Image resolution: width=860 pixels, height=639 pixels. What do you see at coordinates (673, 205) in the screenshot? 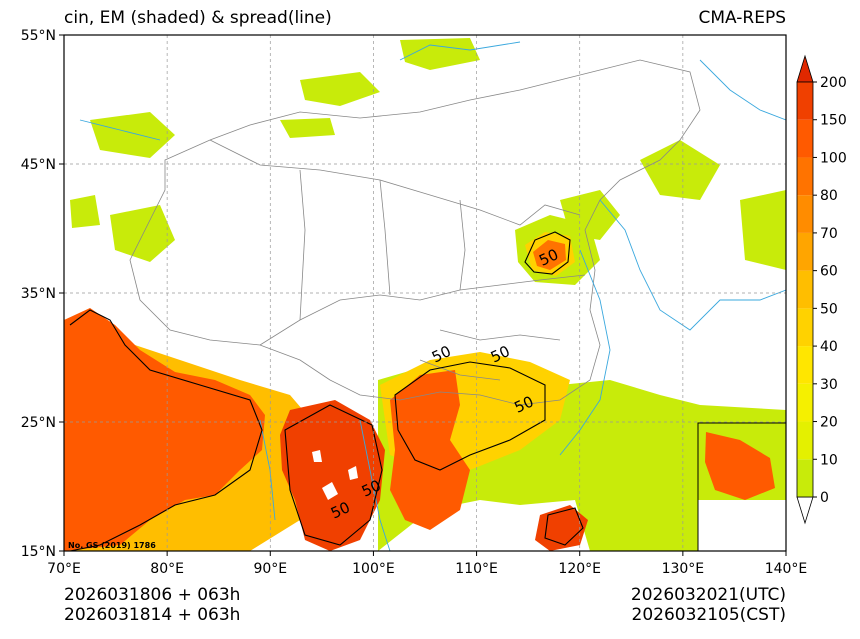
I see `cin-area-northeast-patches` at bounding box center [673, 205].